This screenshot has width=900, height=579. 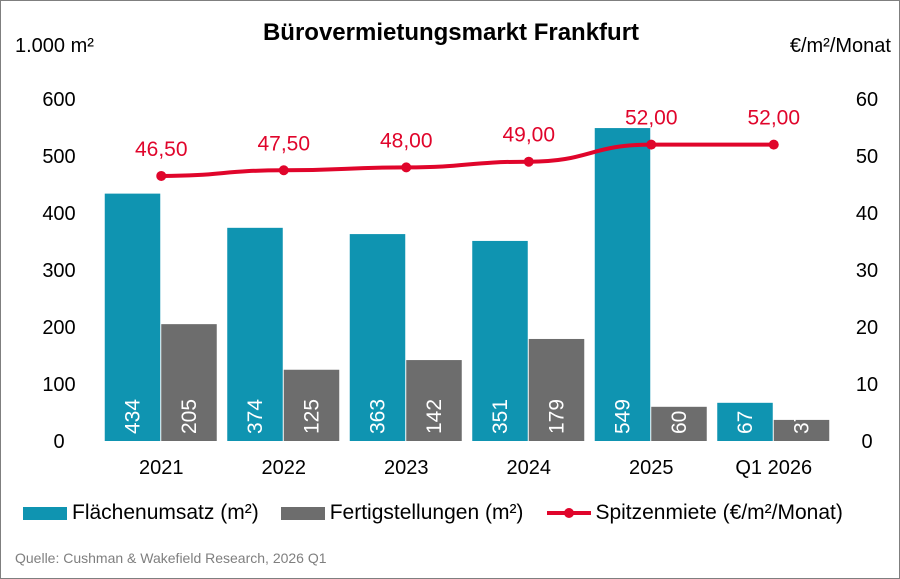 What do you see at coordinates (255, 416) in the screenshot?
I see `bar-data-label: 374` at bounding box center [255, 416].